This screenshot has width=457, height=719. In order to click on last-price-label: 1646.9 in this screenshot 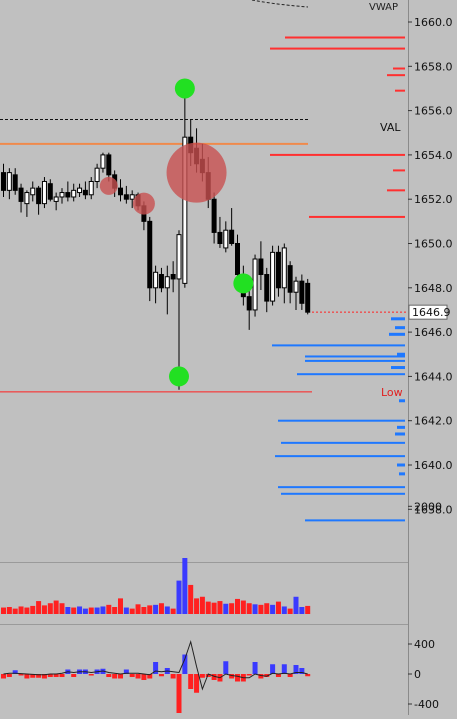, I will do `click(431, 312)`.